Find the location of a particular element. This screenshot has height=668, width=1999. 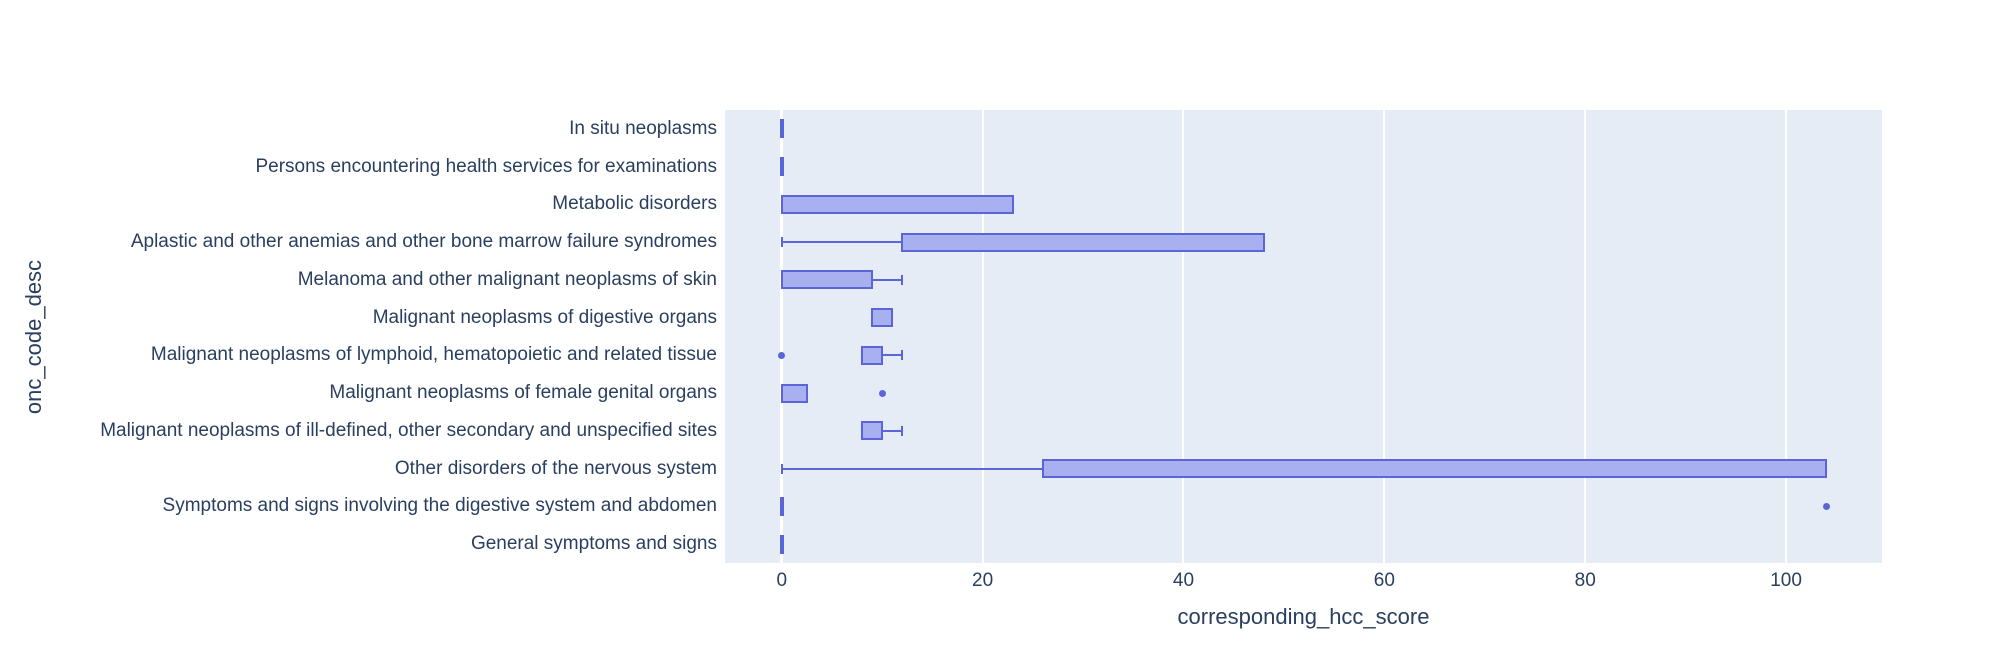

x-tick-label: 40 is located at coordinates (1183, 580).